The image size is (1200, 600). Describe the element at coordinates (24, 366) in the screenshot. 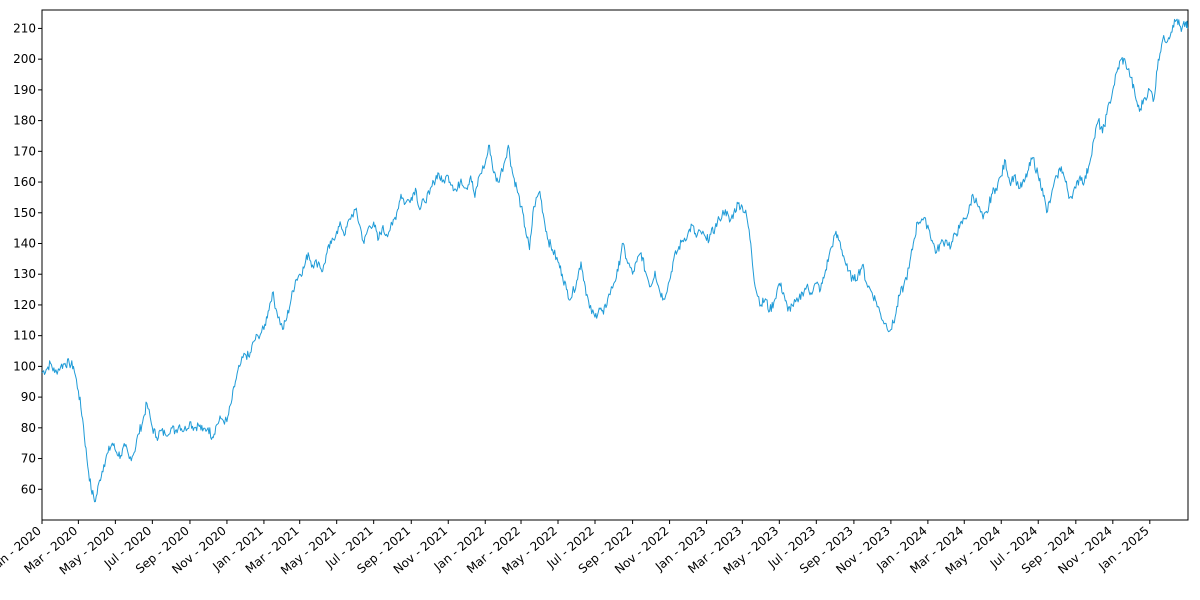

I see `y-tick-label: 100` at that location.